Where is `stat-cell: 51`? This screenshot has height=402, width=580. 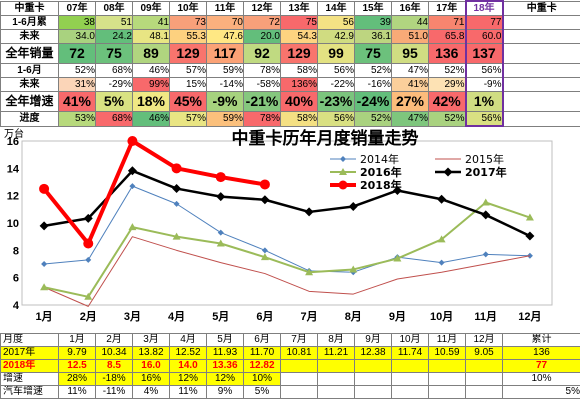 stat-cell: 51 is located at coordinates (114, 22).